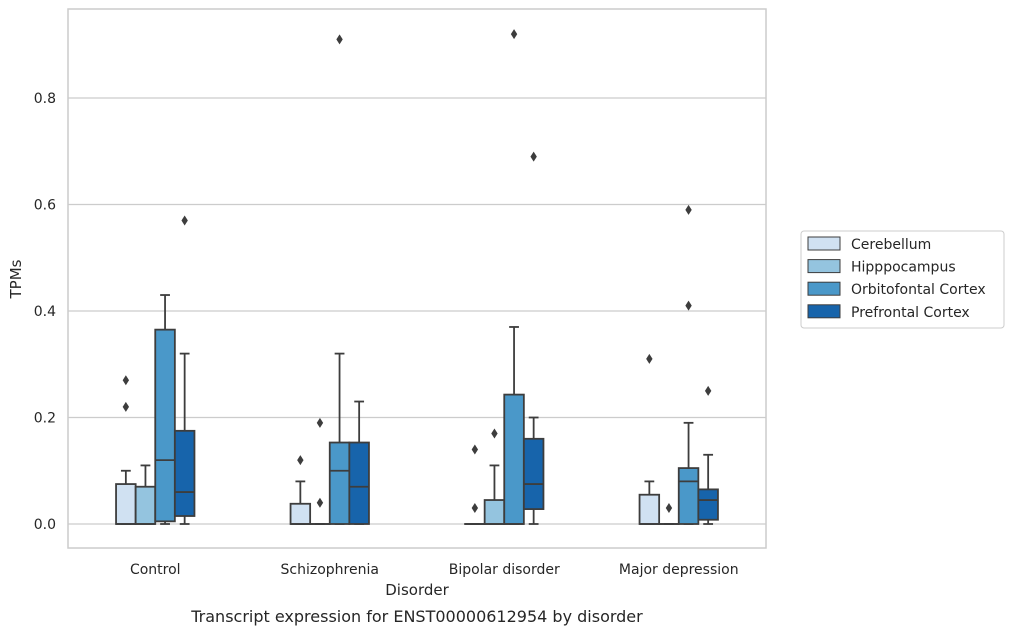 Image resolution: width=1014 pixels, height=634 pixels. Describe the element at coordinates (903, 268) in the screenshot. I see `legend-label: Hipppocampus` at that location.